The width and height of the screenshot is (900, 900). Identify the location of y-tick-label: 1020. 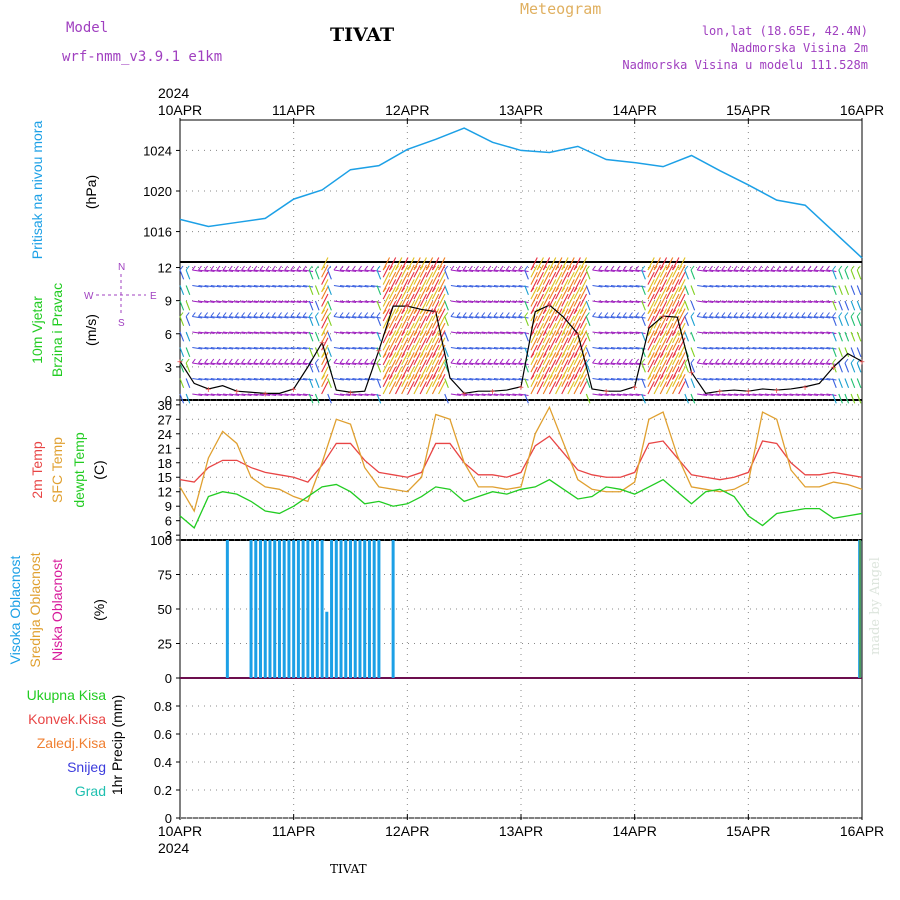
(157, 191).